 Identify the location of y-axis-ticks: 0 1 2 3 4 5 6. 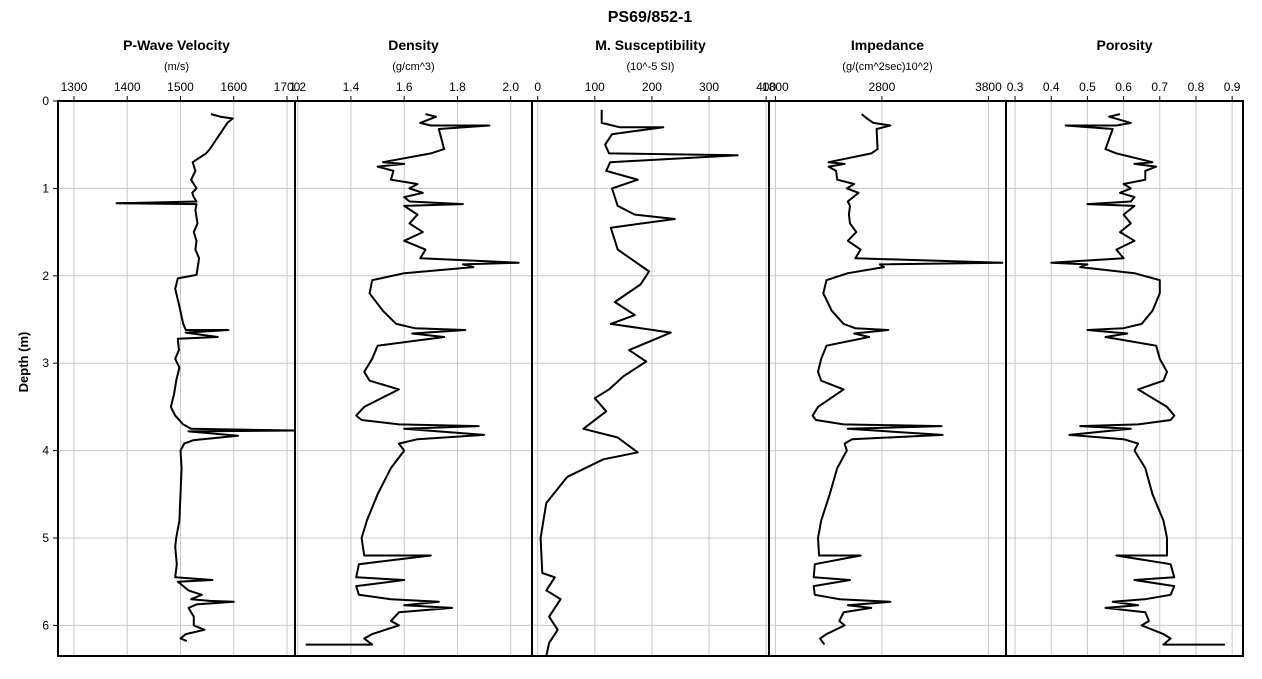
(50, 363).